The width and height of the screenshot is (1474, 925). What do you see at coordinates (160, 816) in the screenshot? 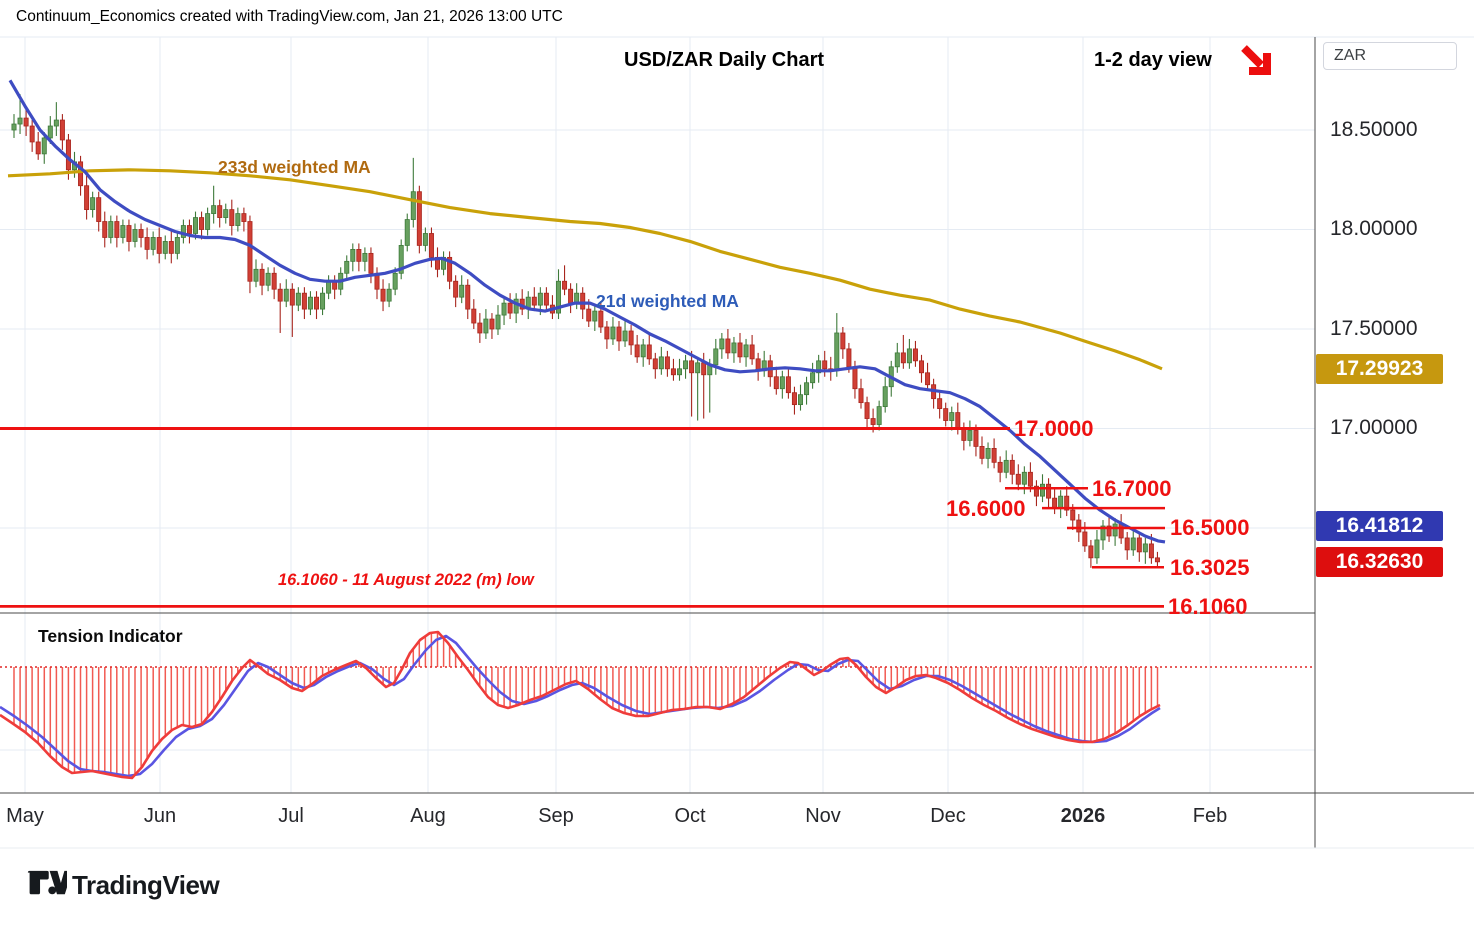
I see `month-label-jun: Jun` at bounding box center [160, 816].